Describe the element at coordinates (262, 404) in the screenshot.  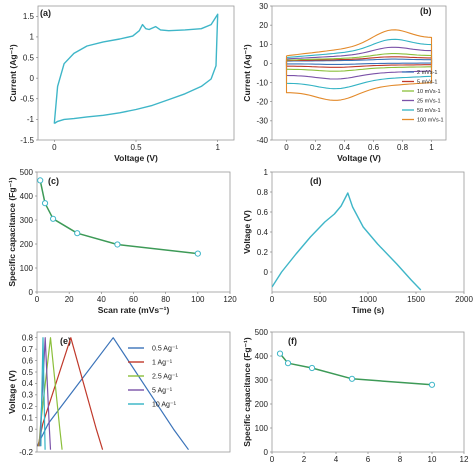
I see `y-tick-label: 200` at that location.